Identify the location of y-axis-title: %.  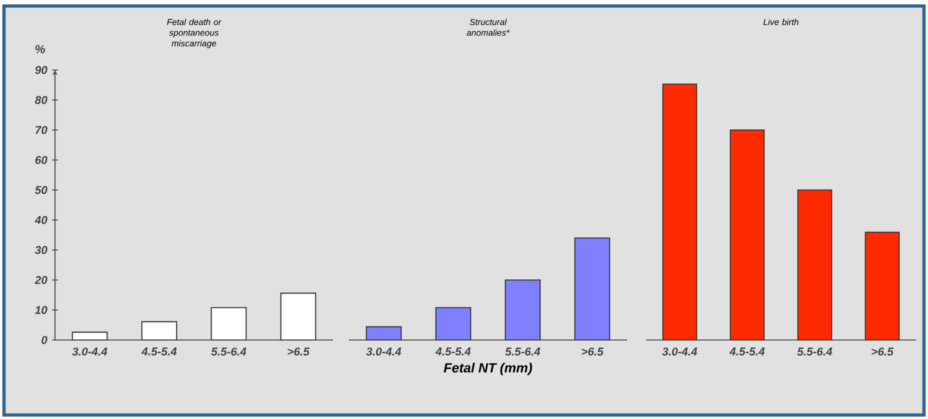
(40, 49).